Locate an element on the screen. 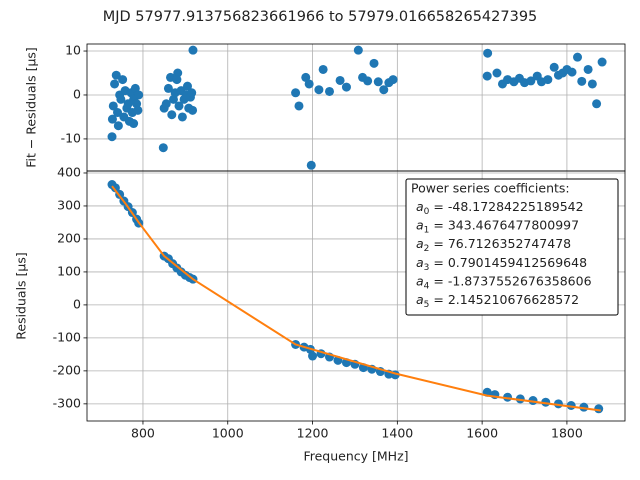 The width and height of the screenshot is (640, 480). y-tick-label: 10 is located at coordinates (73, 50).